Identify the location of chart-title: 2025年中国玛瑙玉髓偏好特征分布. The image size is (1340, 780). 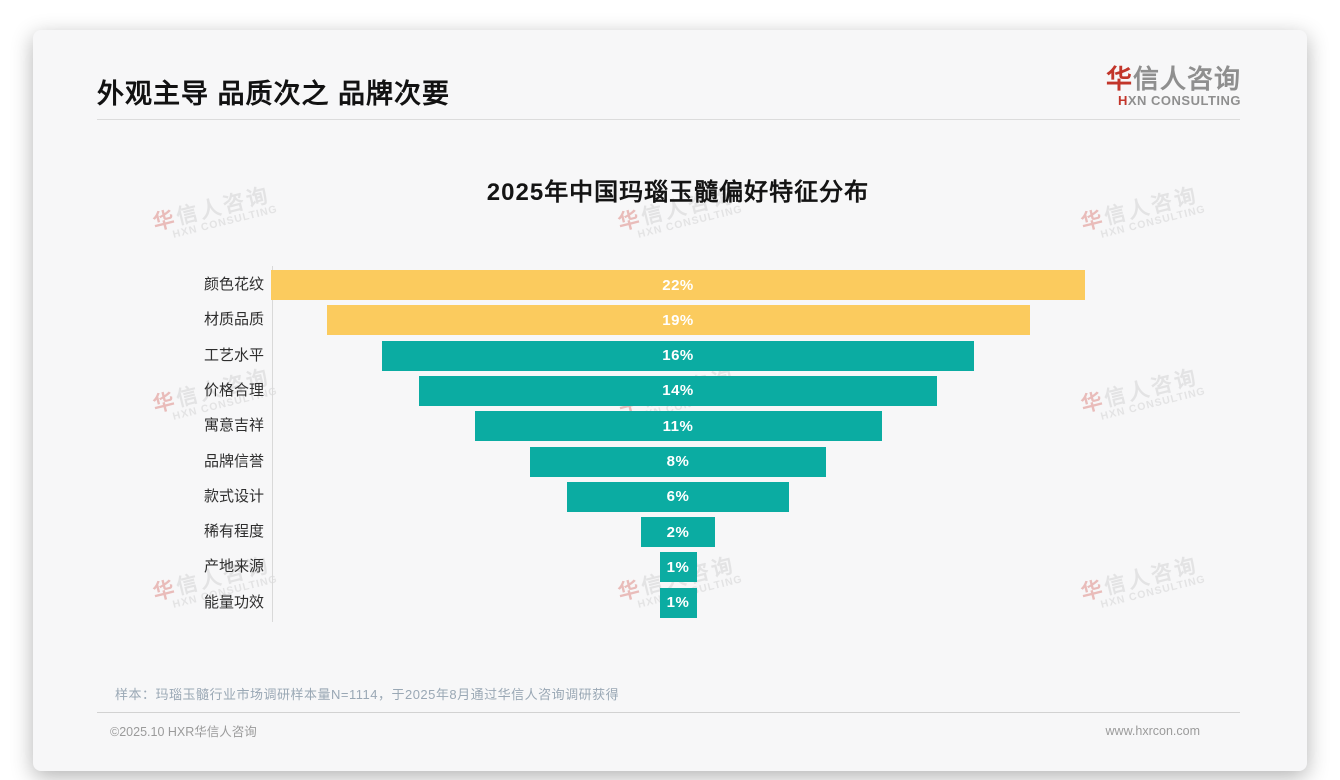
(678, 192).